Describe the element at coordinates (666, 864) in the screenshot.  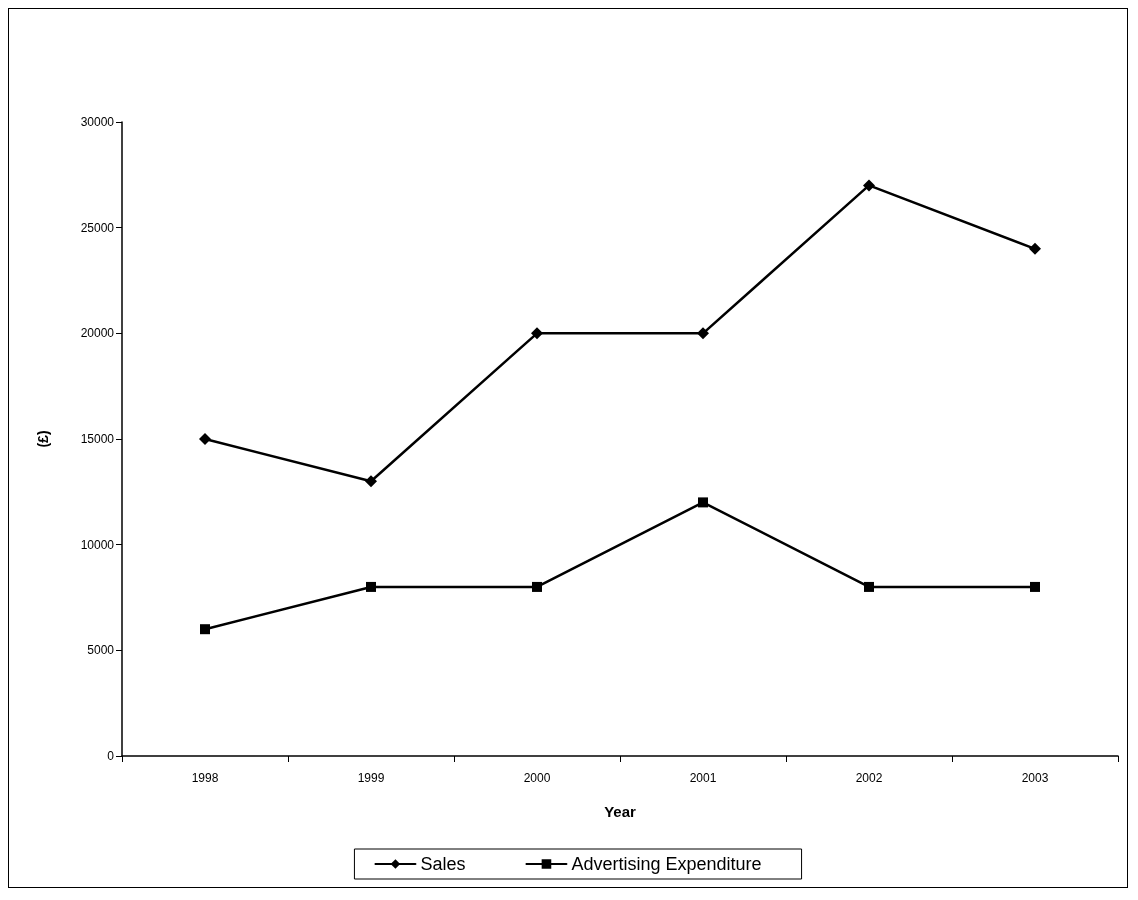
I see `legend-label: Advertising Expenditure` at that location.